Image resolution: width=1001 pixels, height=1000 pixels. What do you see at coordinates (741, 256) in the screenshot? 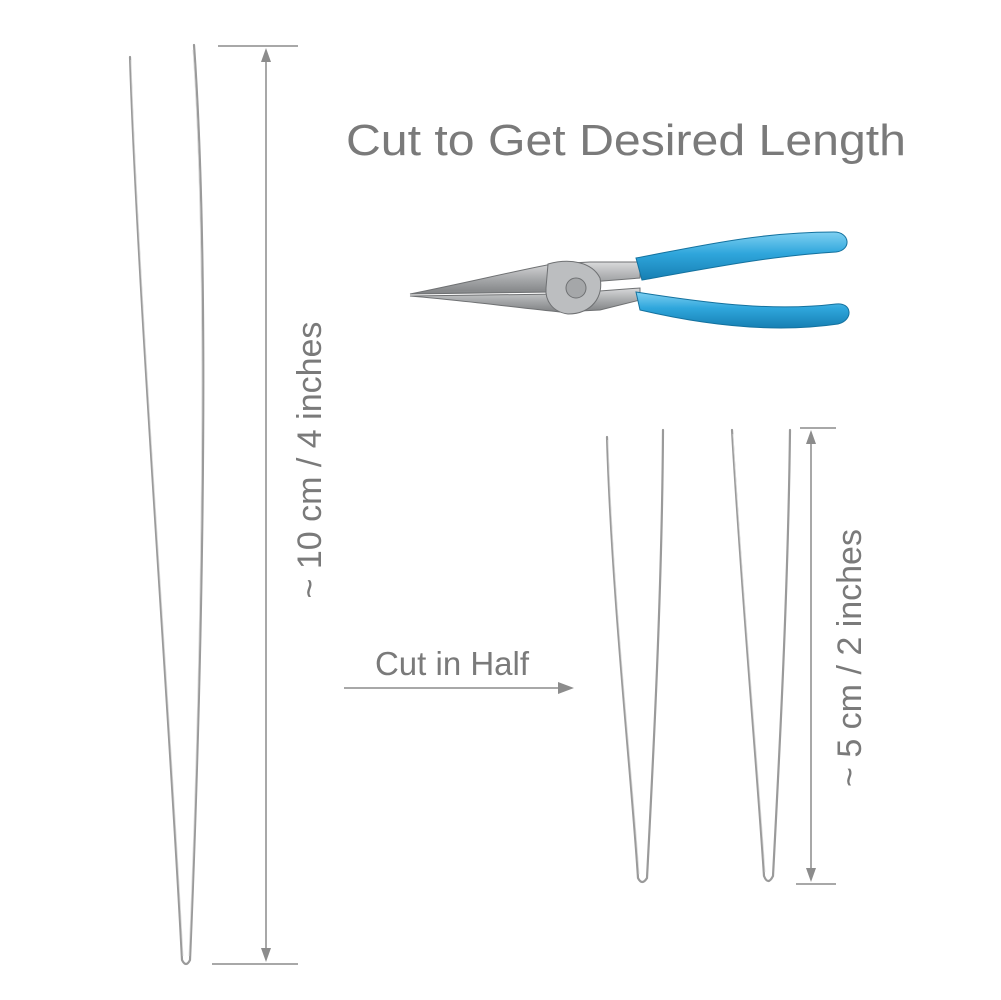
I see `pliers-upper-handle` at bounding box center [741, 256].